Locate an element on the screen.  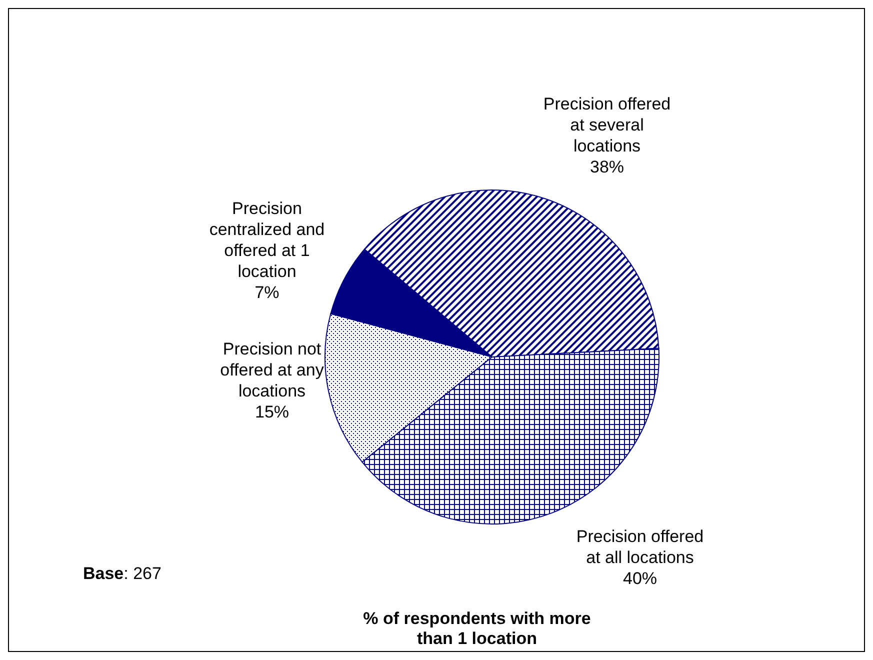
text: % of respondents with more than 1 location is located at coordinates (477, 628).